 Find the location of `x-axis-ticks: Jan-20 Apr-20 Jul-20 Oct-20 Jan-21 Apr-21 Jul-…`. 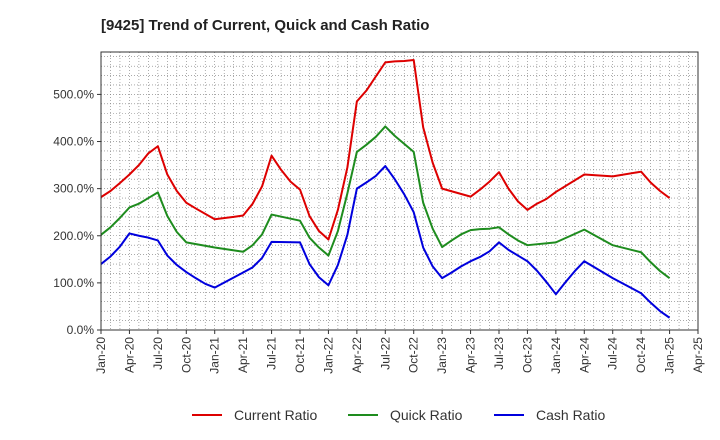

x-axis-ticks: Jan-20 Apr-20 Jul-20 Oct-20 Jan-21 Apr-21 Jul-… is located at coordinates (399, 352).